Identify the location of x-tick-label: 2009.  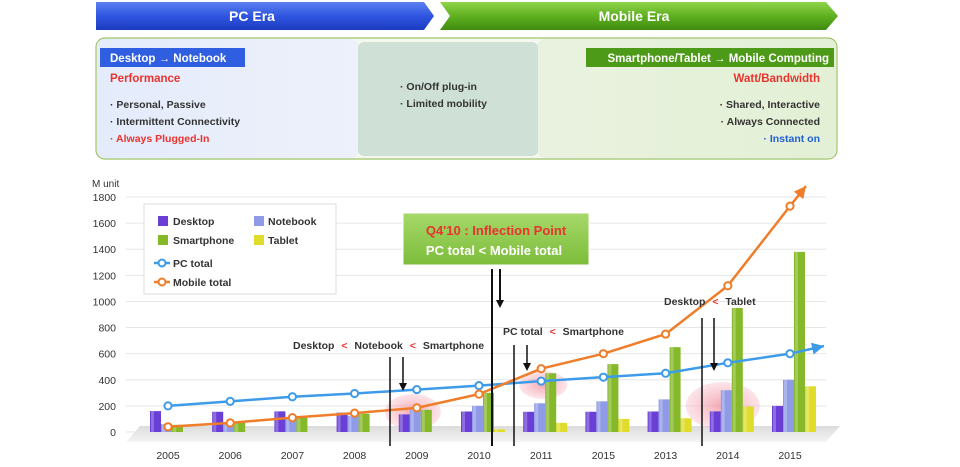
(417, 456).